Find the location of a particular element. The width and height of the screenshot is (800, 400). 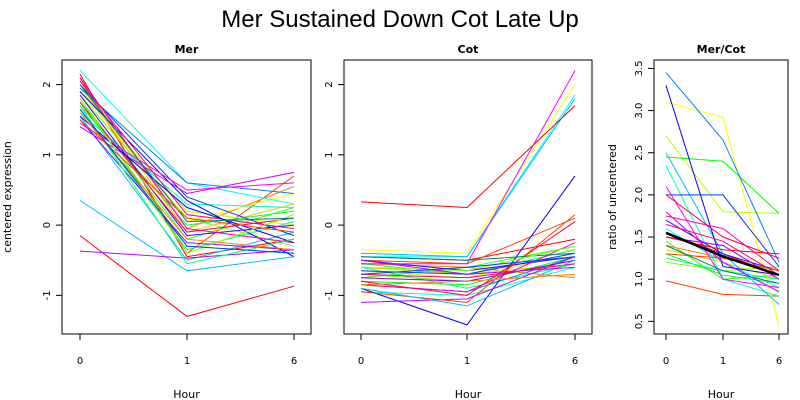

y-axis-label: centered expression is located at coordinates (7, 197).